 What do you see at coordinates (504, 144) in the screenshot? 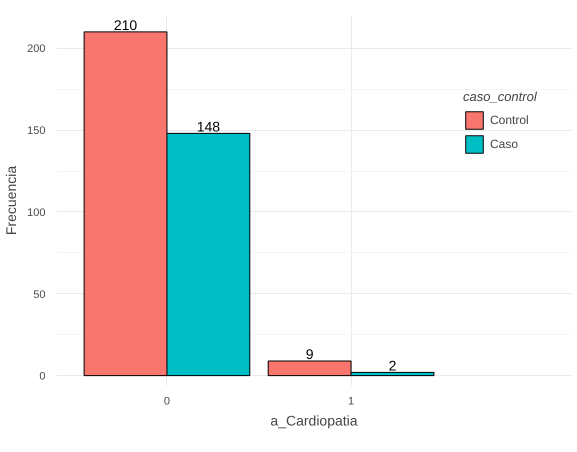
I see `legend-label: Caso` at bounding box center [504, 144].